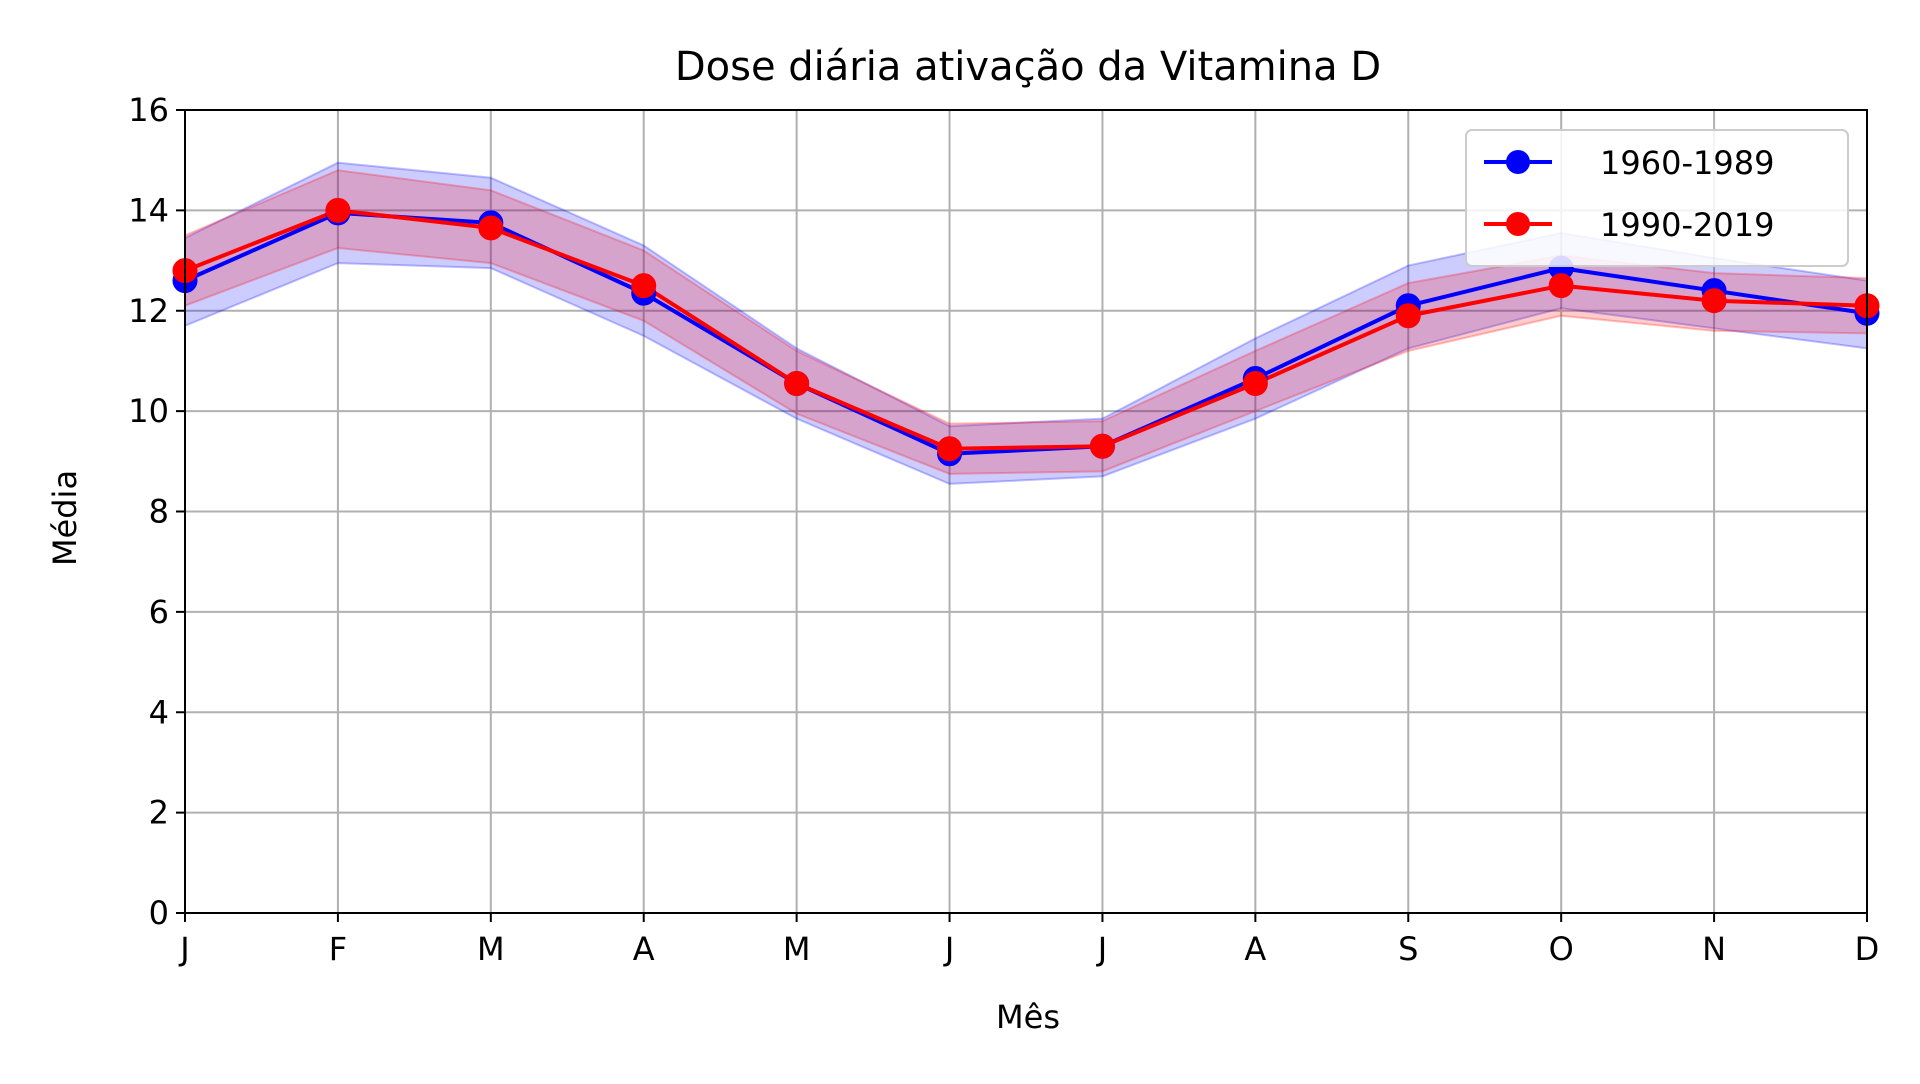 This screenshot has width=1920, height=1084. What do you see at coordinates (159, 913) in the screenshot?
I see `y-tick-label: 0` at bounding box center [159, 913].